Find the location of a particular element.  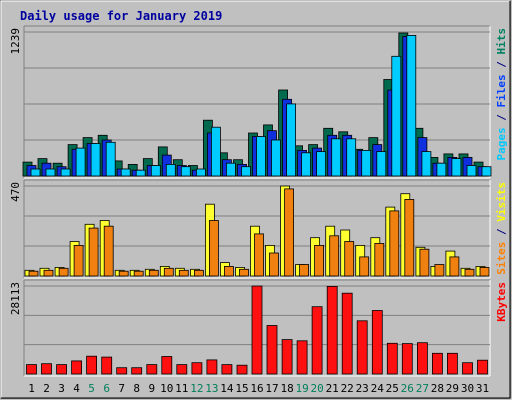

y-max-label: 470 is located at coordinates (15, 192).